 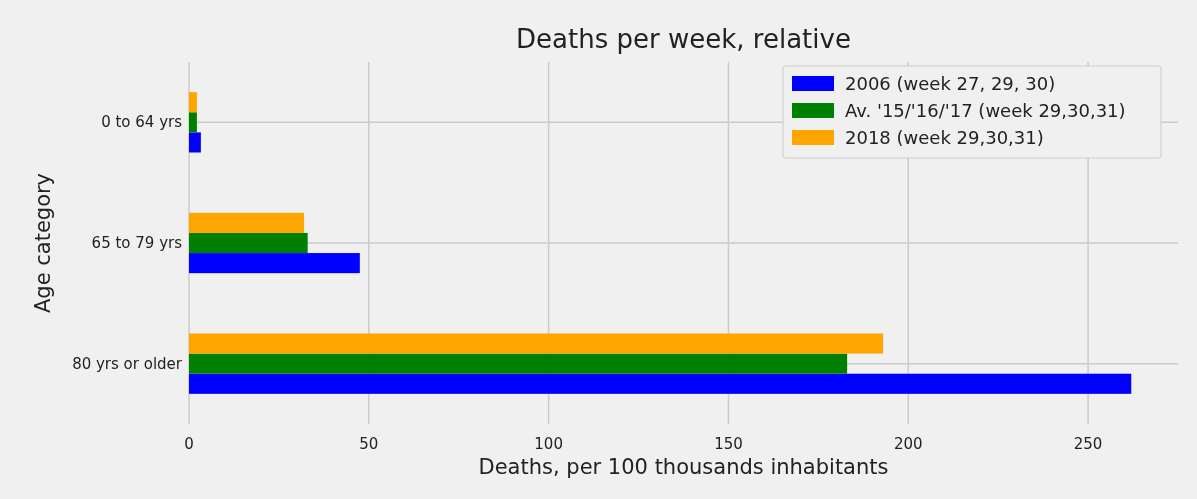 What do you see at coordinates (548, 444) in the screenshot?
I see `x-tick-label: 100` at bounding box center [548, 444].